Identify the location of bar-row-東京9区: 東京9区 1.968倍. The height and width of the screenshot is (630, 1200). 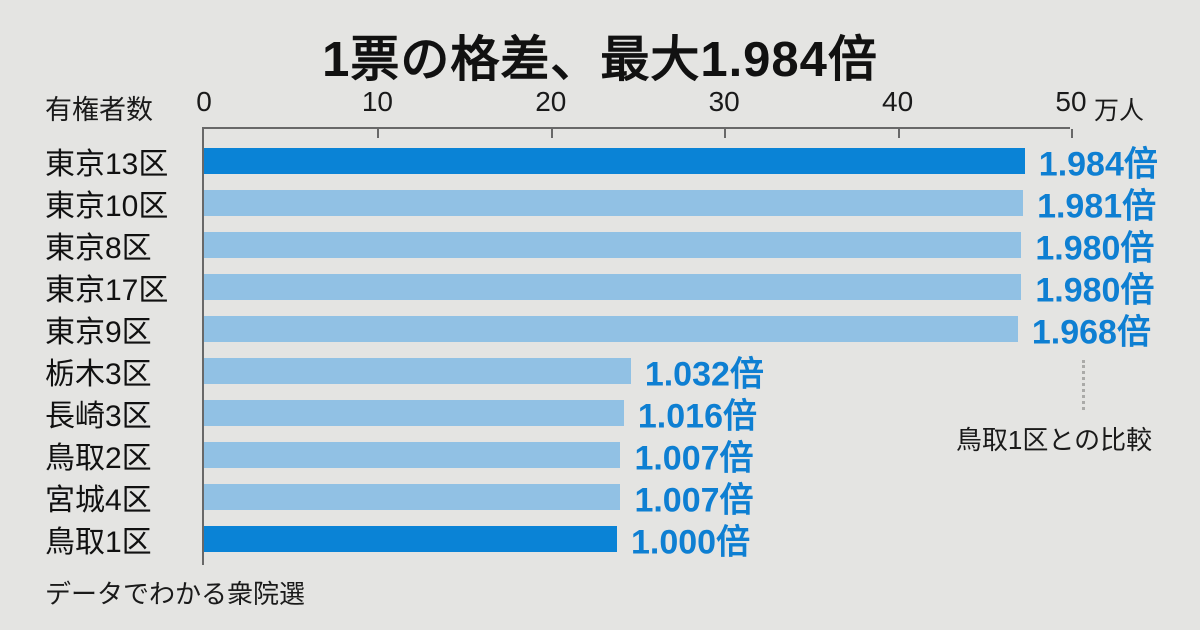
(600, 333).